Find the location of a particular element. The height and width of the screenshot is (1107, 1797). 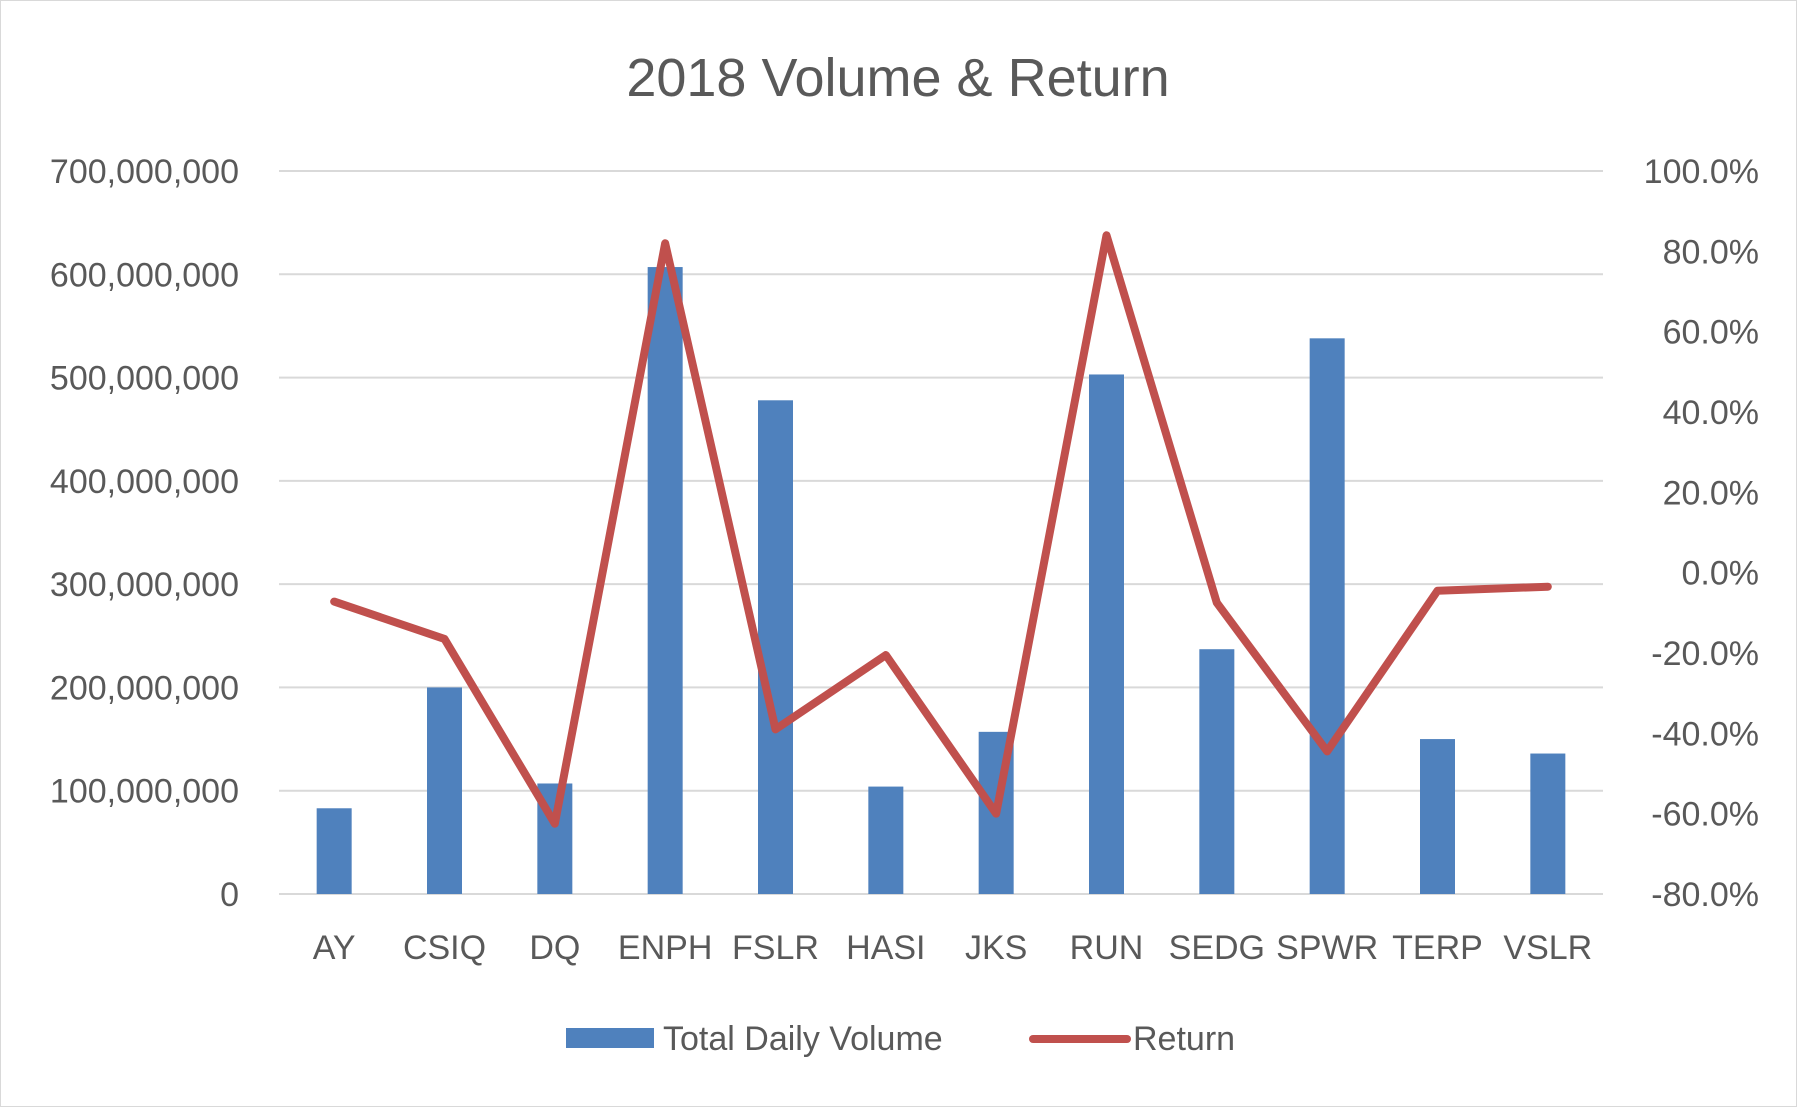

legend-label-volume: Total Daily Volume is located at coordinates (803, 1039).